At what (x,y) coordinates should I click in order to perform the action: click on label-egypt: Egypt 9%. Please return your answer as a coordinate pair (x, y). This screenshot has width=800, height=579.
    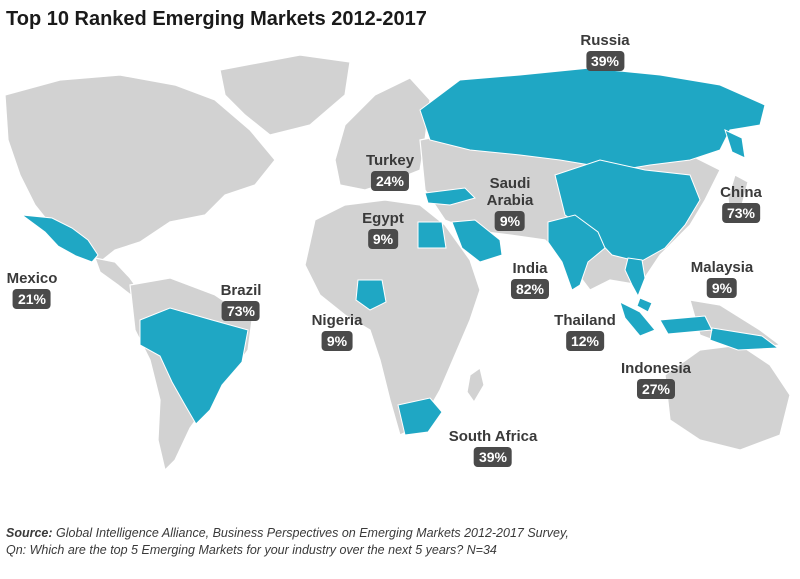
    Looking at the image, I should click on (383, 229).